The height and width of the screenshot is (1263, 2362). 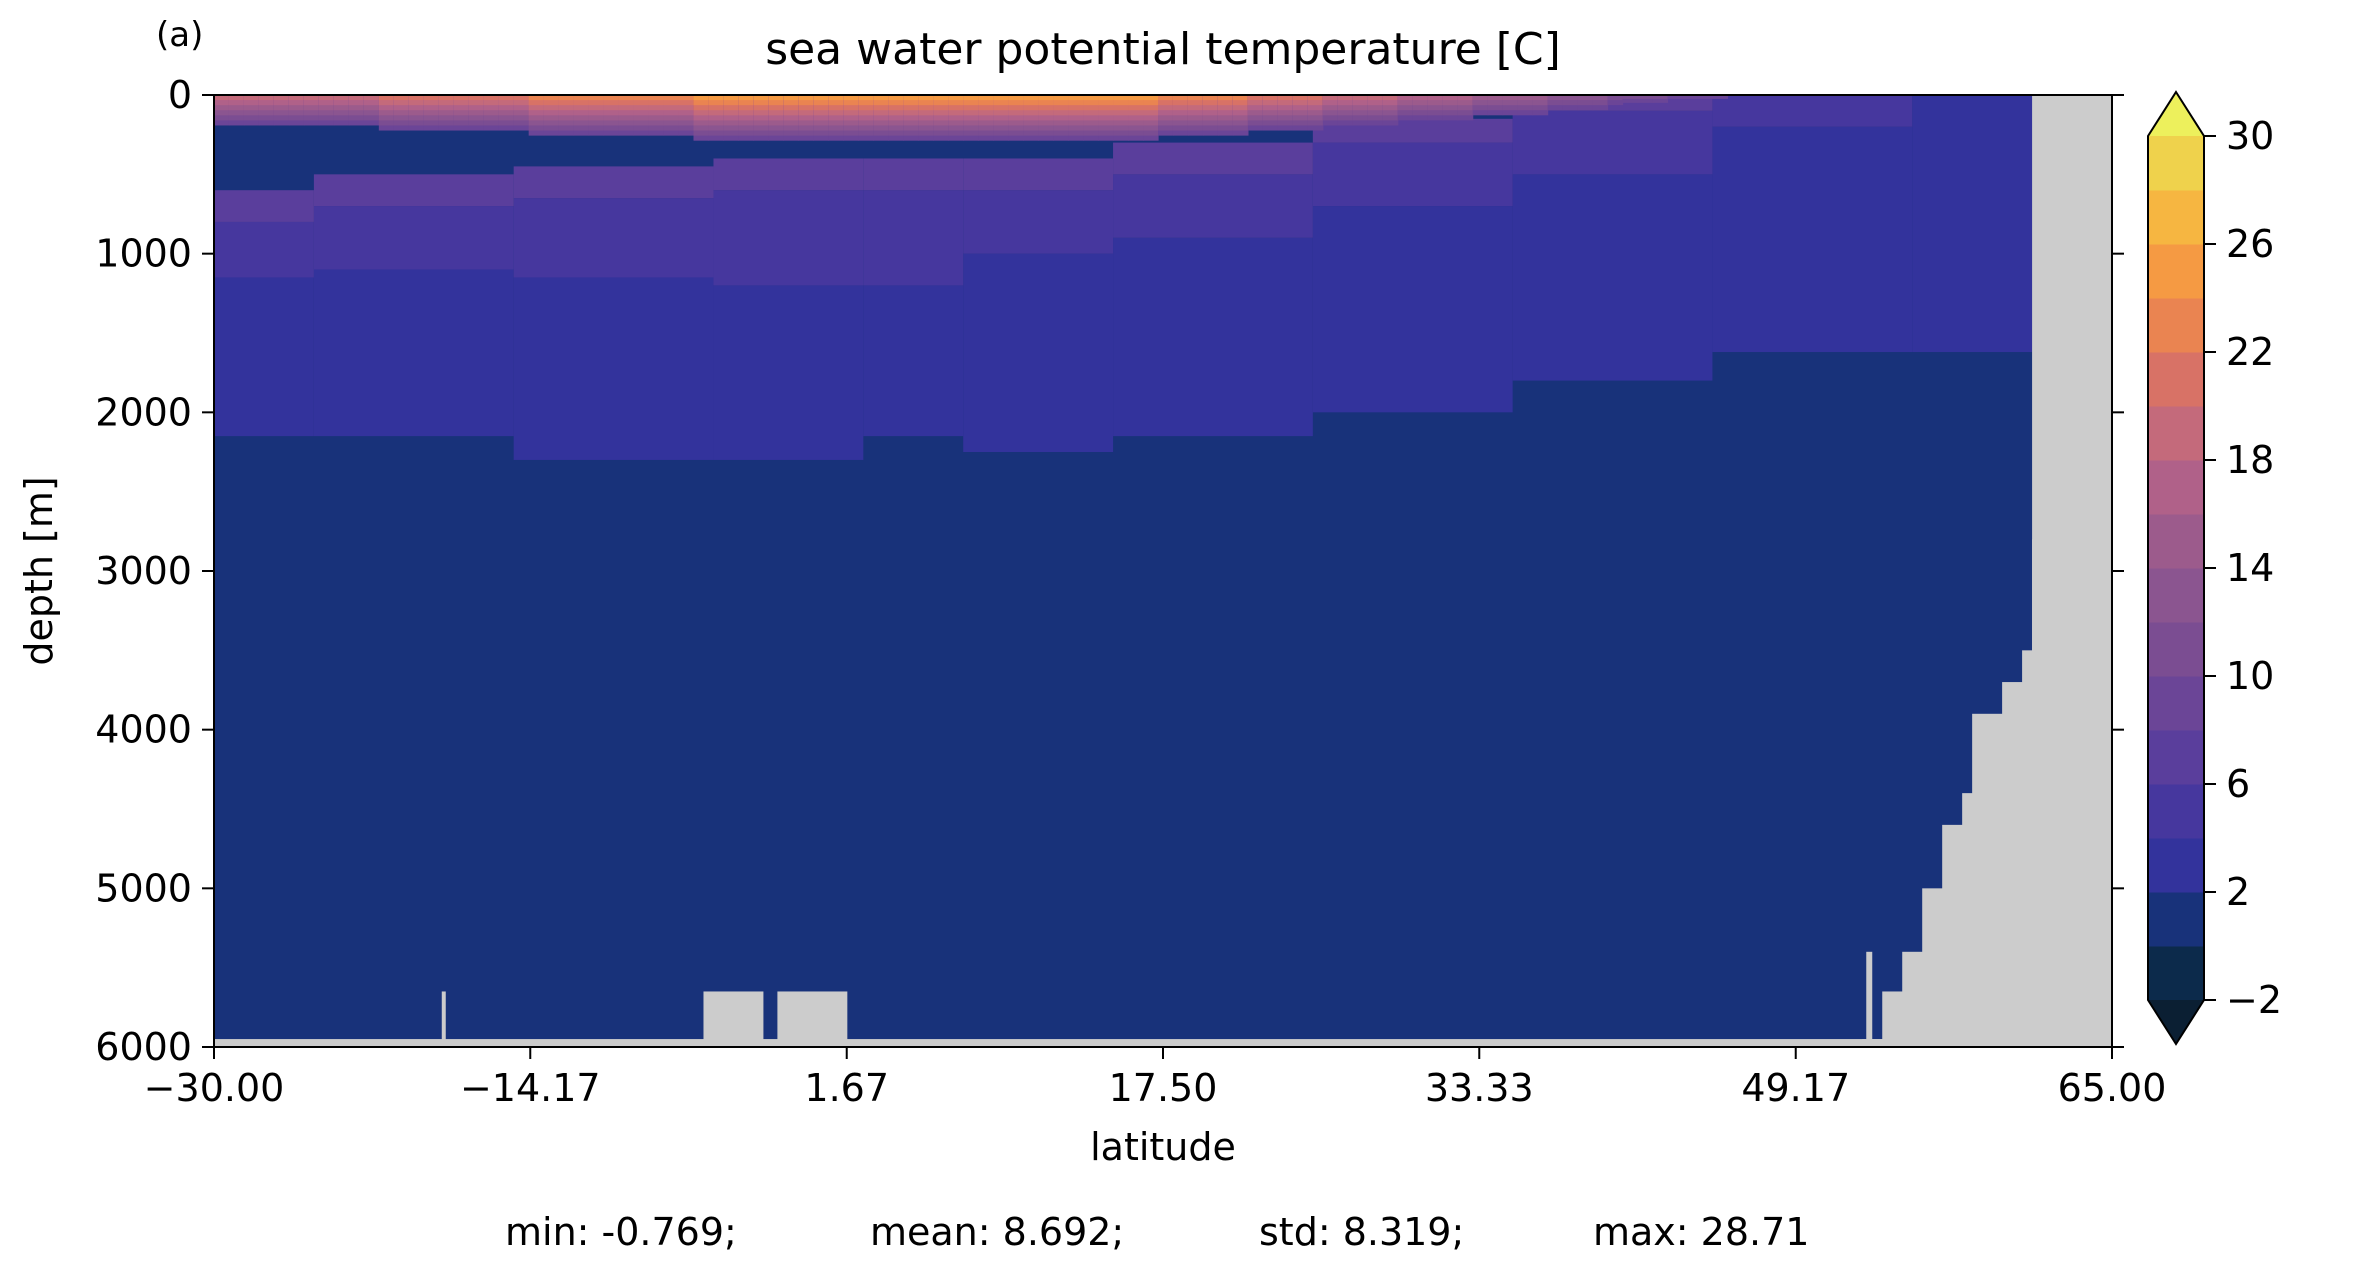 I want to click on x-tick-label: −14.17, so click(x=530, y=1088).